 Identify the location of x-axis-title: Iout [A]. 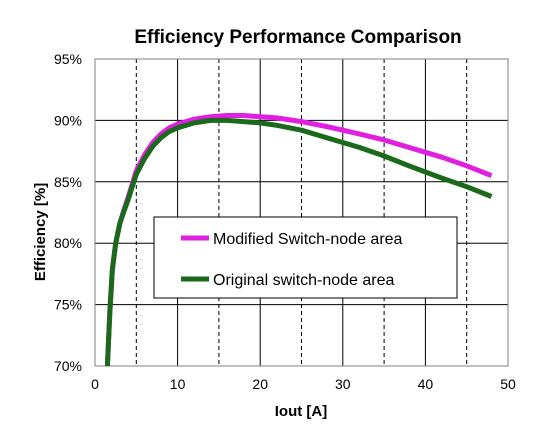
(301, 411).